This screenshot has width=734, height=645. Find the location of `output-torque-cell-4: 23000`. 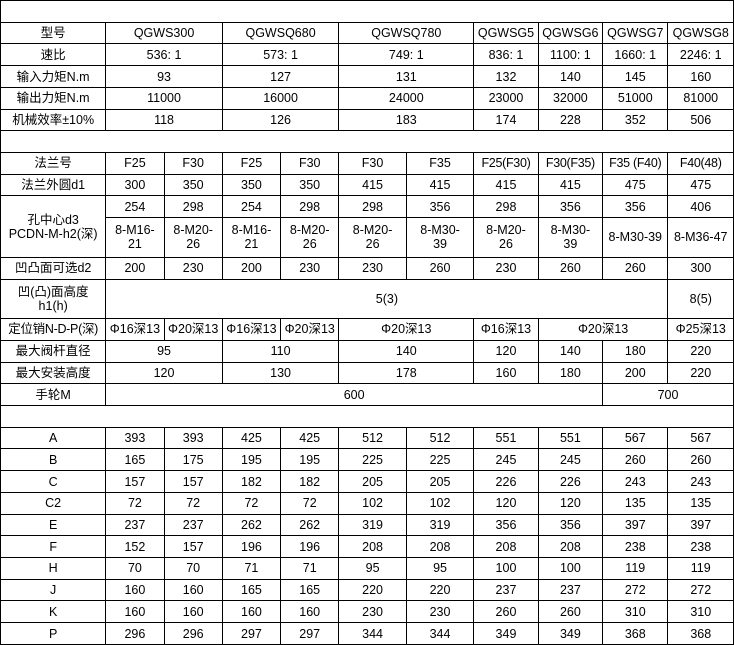

output-torque-cell-4: 23000 is located at coordinates (506, 98).